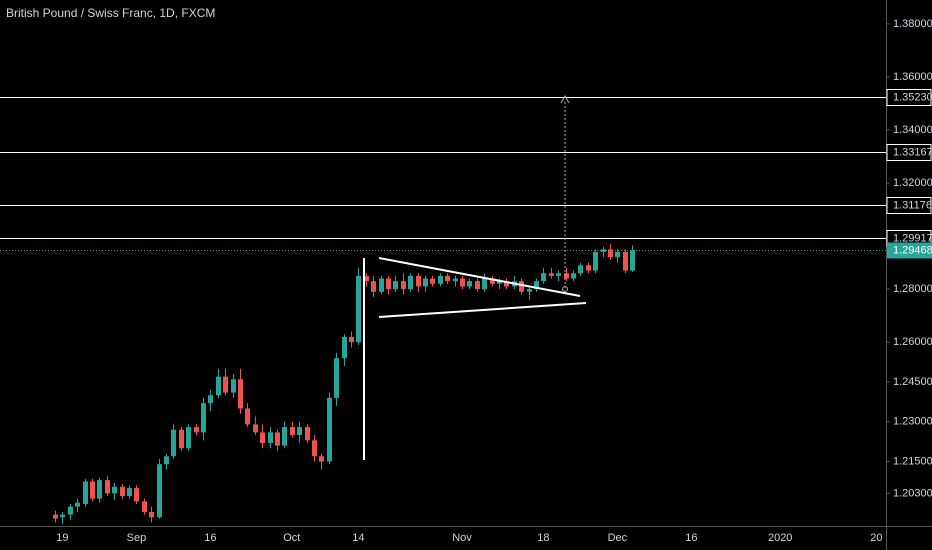 This screenshot has height=550, width=932. Describe the element at coordinates (912, 493) in the screenshot. I see `y-tick-label: 1.20300` at that location.